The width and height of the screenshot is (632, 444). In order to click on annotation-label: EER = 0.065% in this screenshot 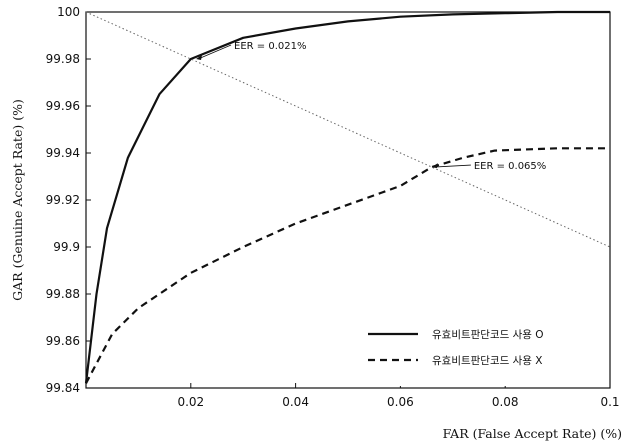, I will do `click(510, 166)`.